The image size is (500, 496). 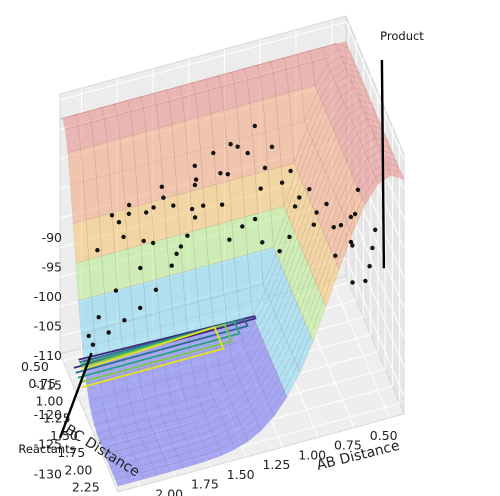 I want to click on y-tick-label: 0.75, so click(x=42, y=383).